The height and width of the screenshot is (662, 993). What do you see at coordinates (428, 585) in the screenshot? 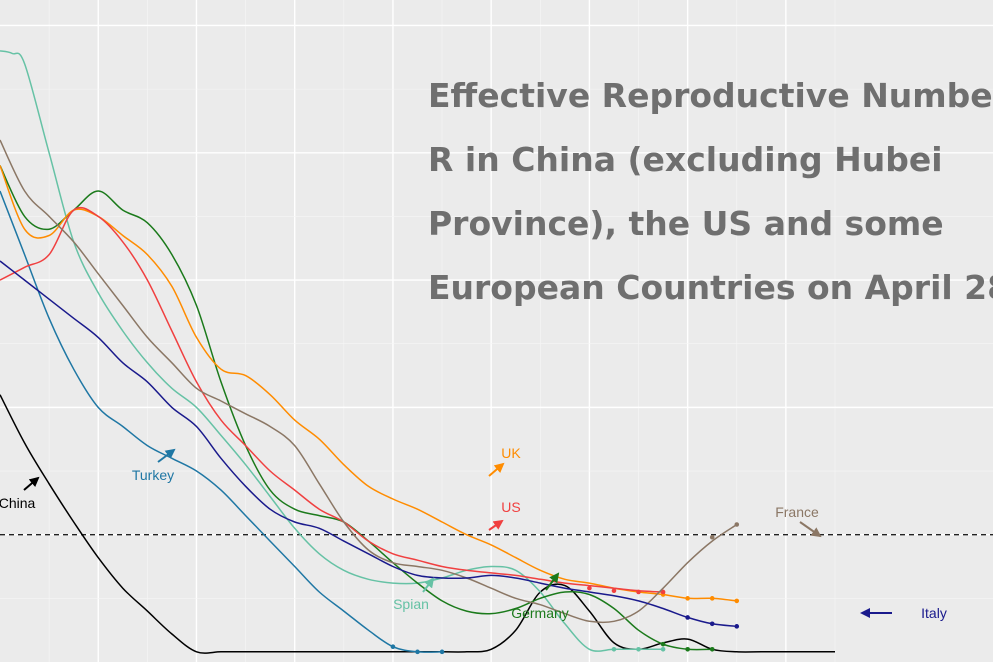
I see `label-arrow-spian` at bounding box center [428, 585].